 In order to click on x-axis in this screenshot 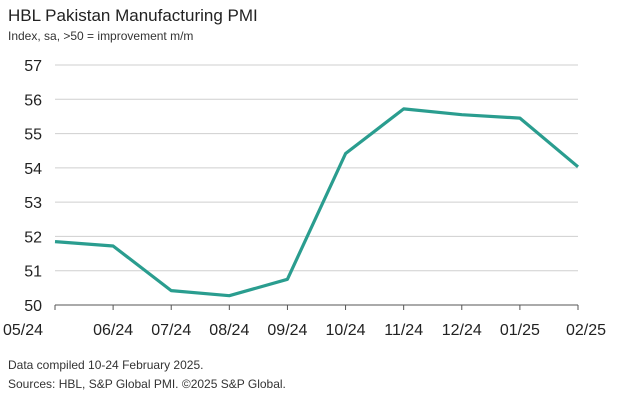, I will do `click(316, 307)`.